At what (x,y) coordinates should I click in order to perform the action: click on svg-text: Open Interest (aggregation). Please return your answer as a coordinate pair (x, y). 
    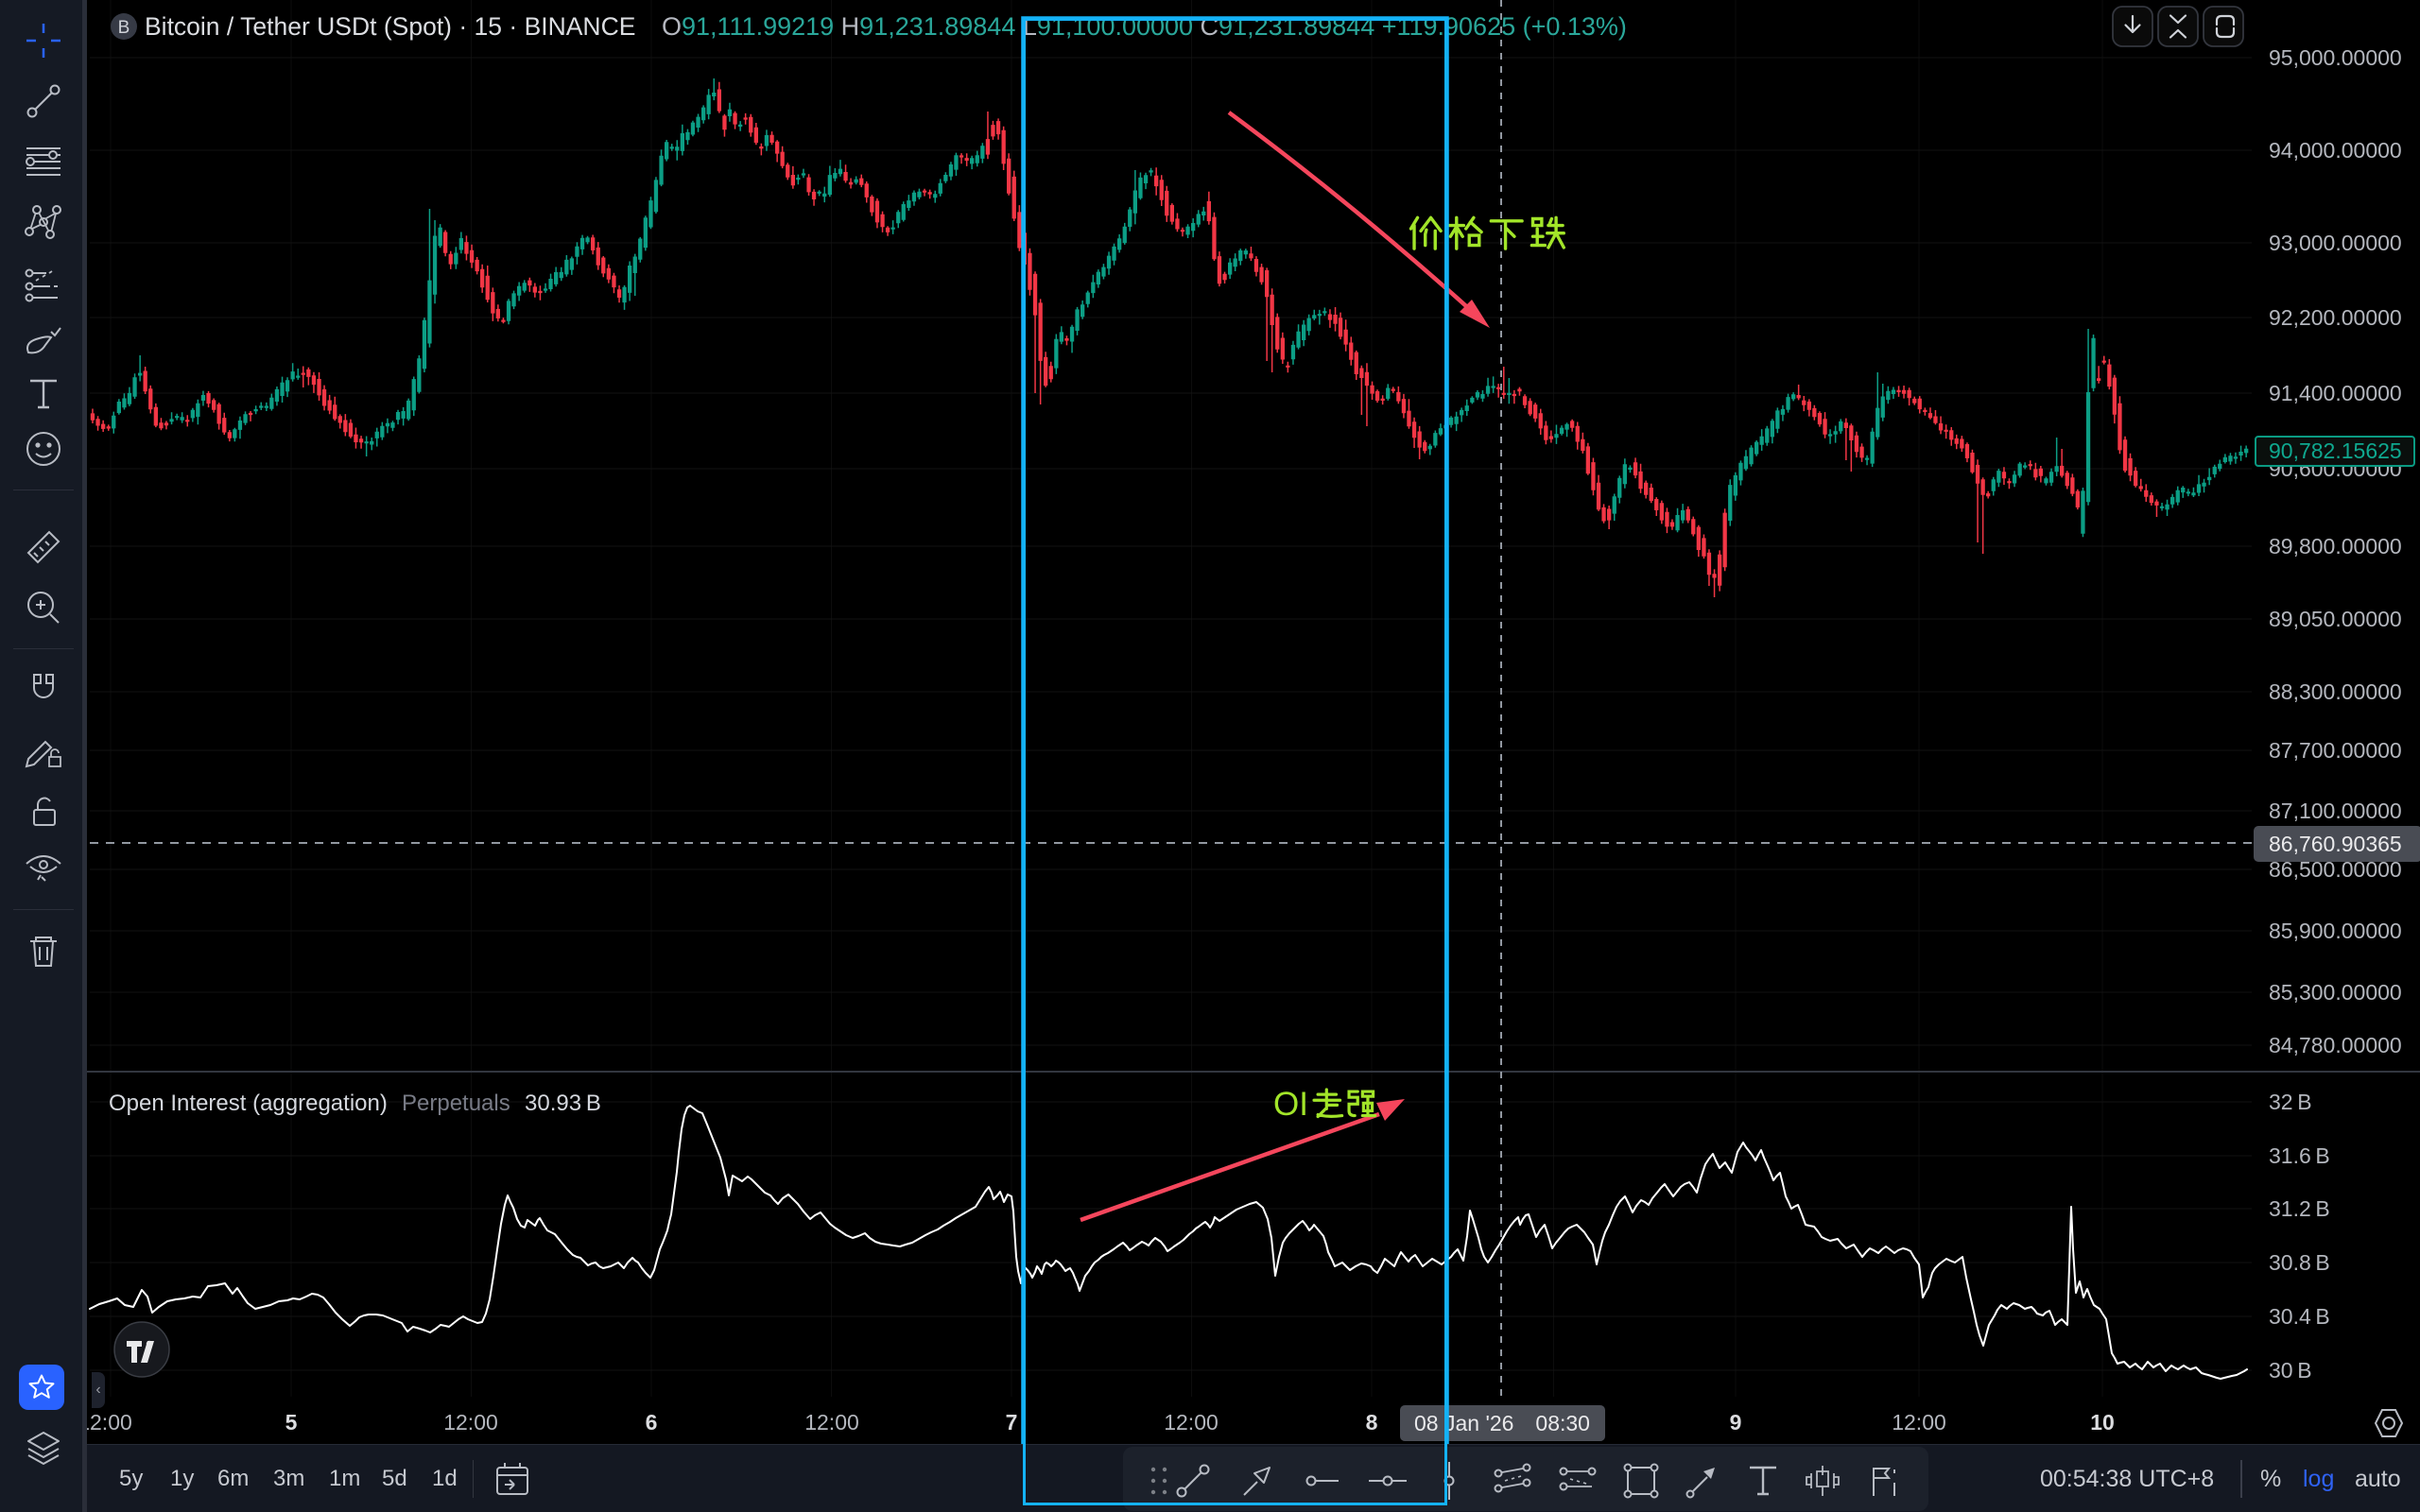
    Looking at the image, I should click on (249, 1103).